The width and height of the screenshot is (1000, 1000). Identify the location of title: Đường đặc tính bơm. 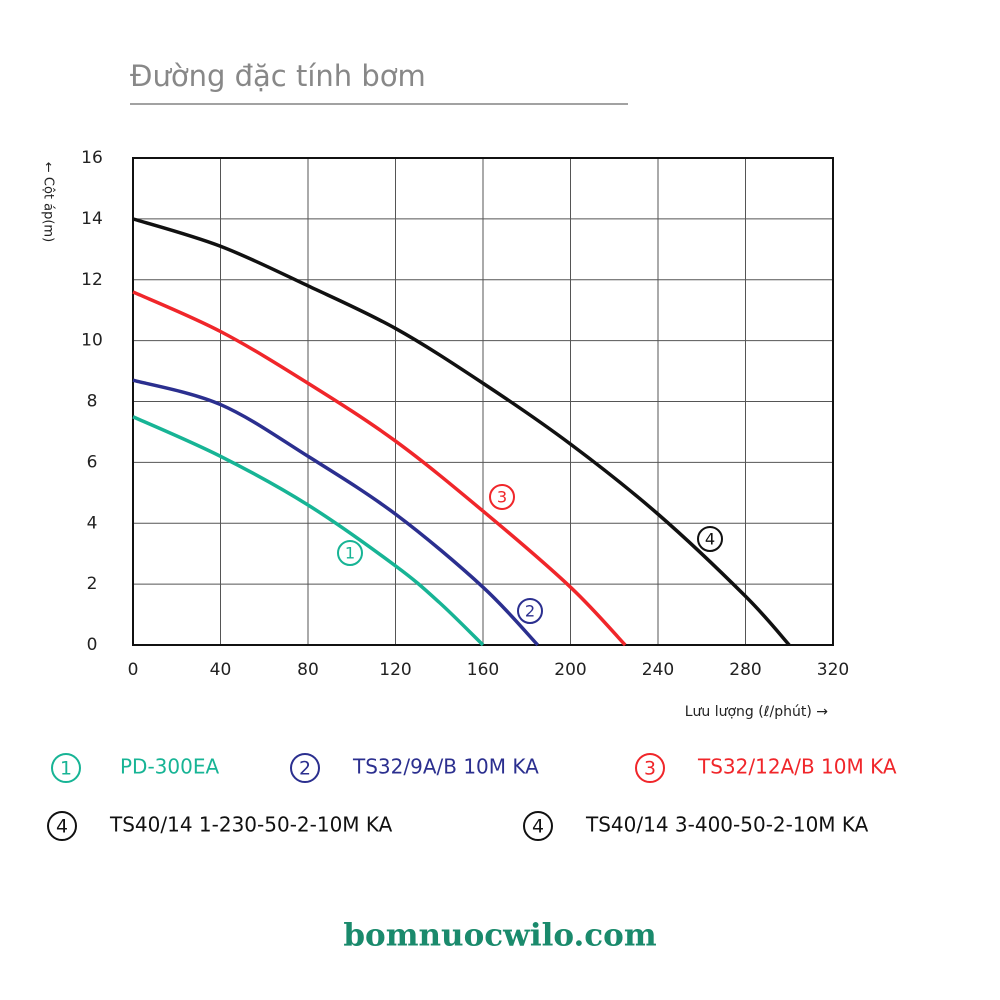
(278, 76).